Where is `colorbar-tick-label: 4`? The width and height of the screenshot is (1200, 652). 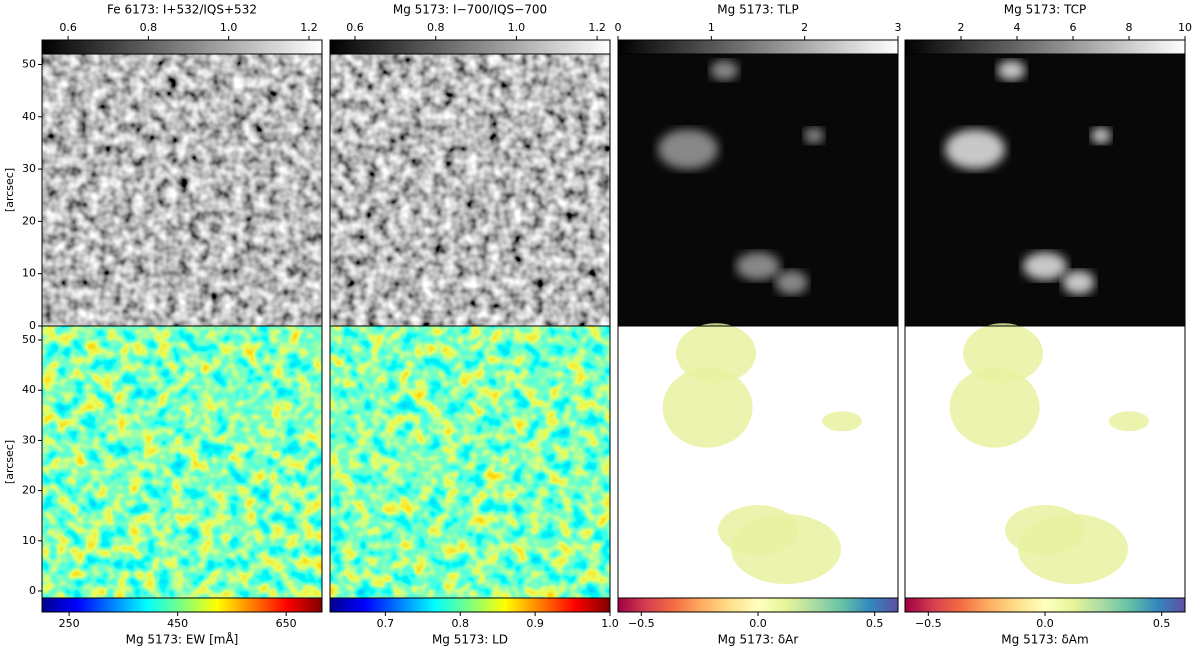 colorbar-tick-label: 4 is located at coordinates (1017, 27).